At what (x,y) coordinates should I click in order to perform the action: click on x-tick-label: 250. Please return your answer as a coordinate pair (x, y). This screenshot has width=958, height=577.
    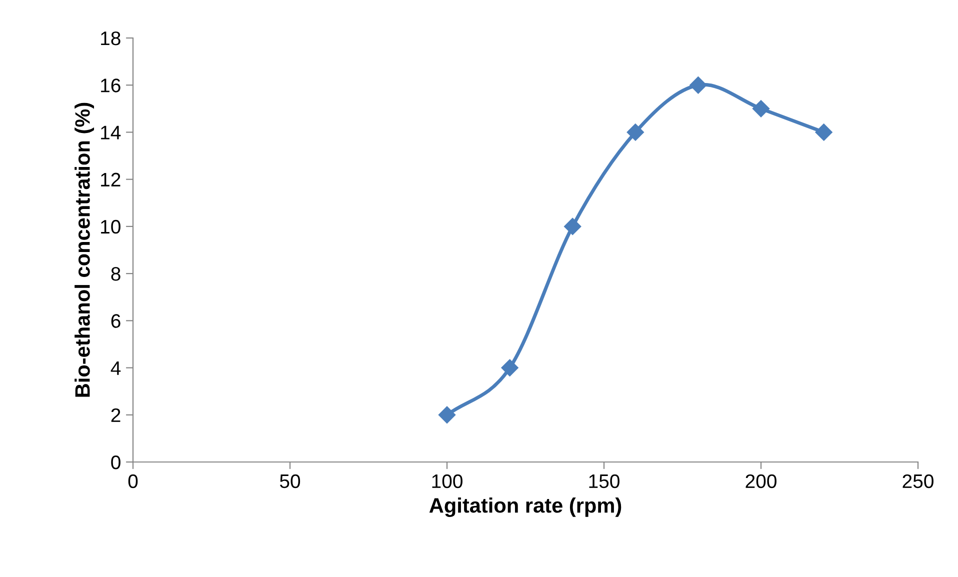
    Looking at the image, I should click on (918, 481).